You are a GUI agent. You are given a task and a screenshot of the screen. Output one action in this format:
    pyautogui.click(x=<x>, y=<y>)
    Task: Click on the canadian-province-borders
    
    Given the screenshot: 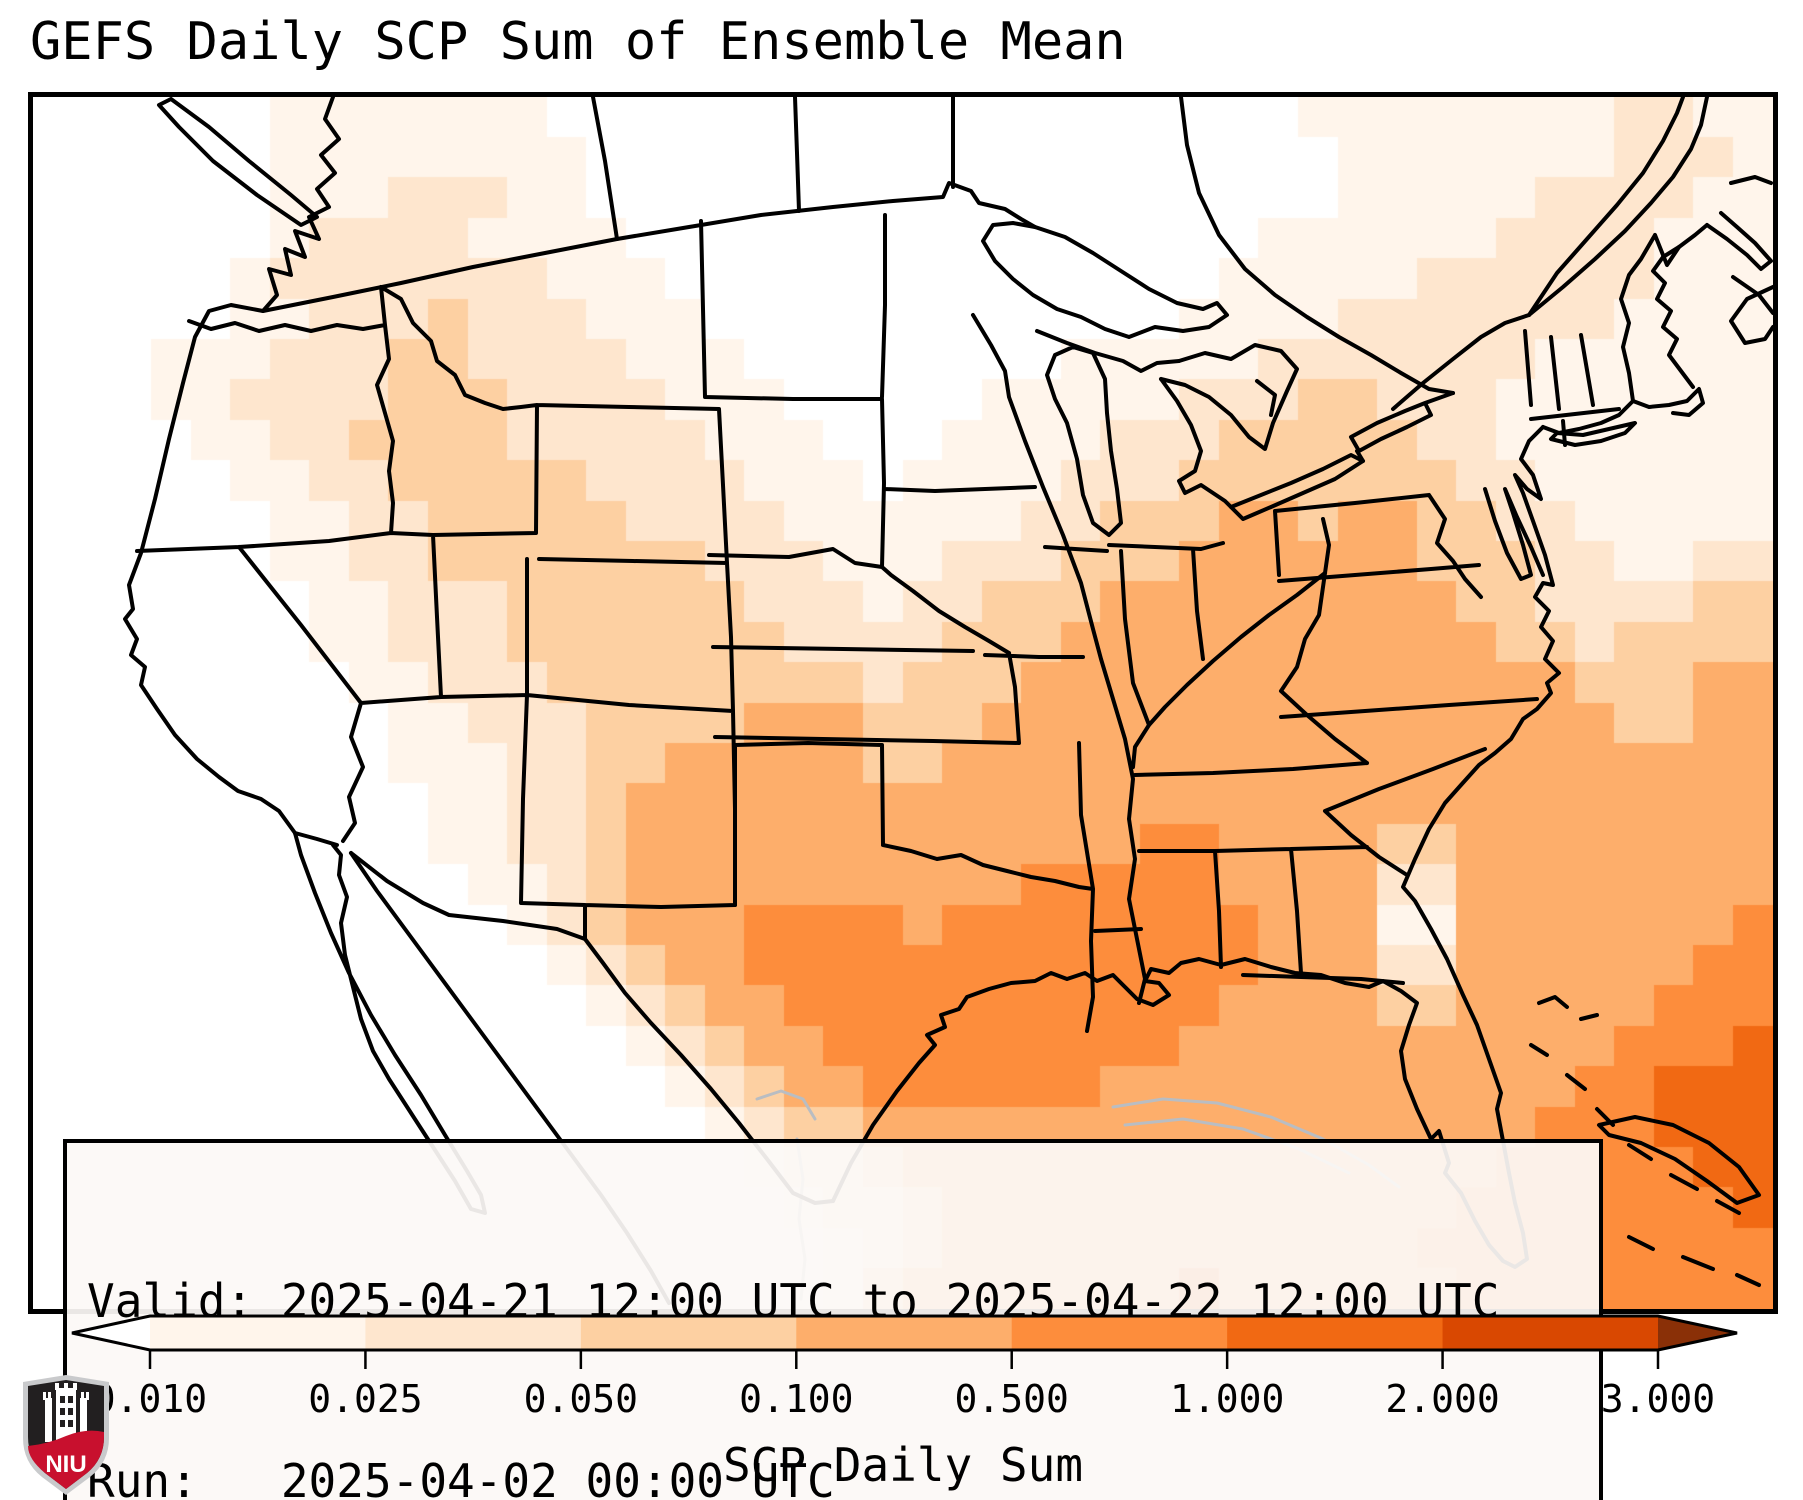 What is the action you would take?
    pyautogui.click(x=1023, y=246)
    